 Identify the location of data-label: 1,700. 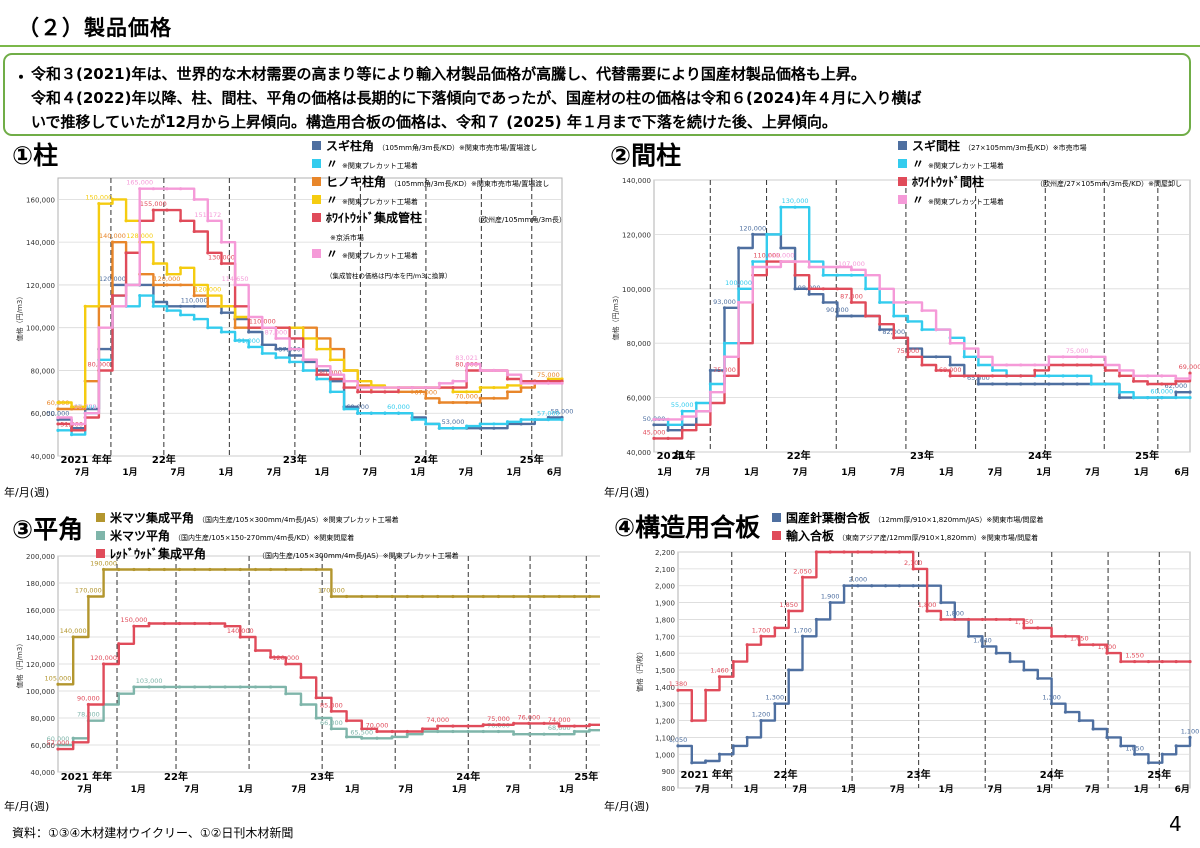
(761, 630).